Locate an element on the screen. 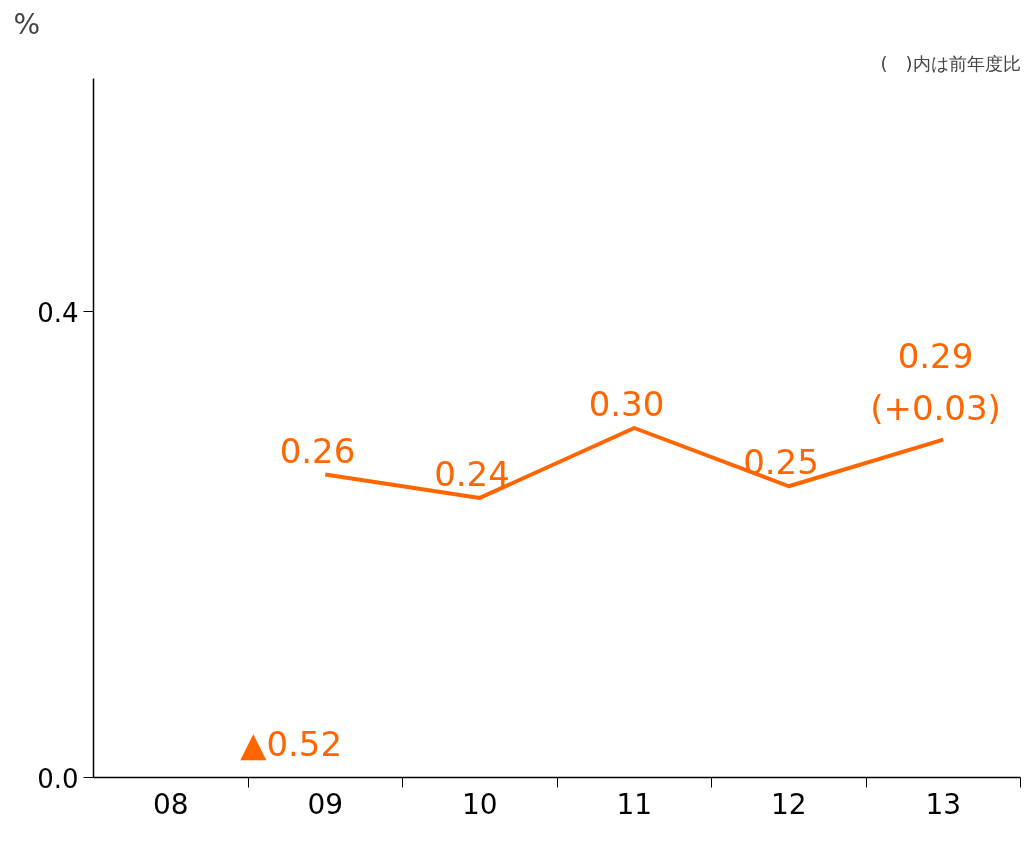 This screenshot has height=842, width=1027. data-label: 0.29 (+0.03) is located at coordinates (935, 381).